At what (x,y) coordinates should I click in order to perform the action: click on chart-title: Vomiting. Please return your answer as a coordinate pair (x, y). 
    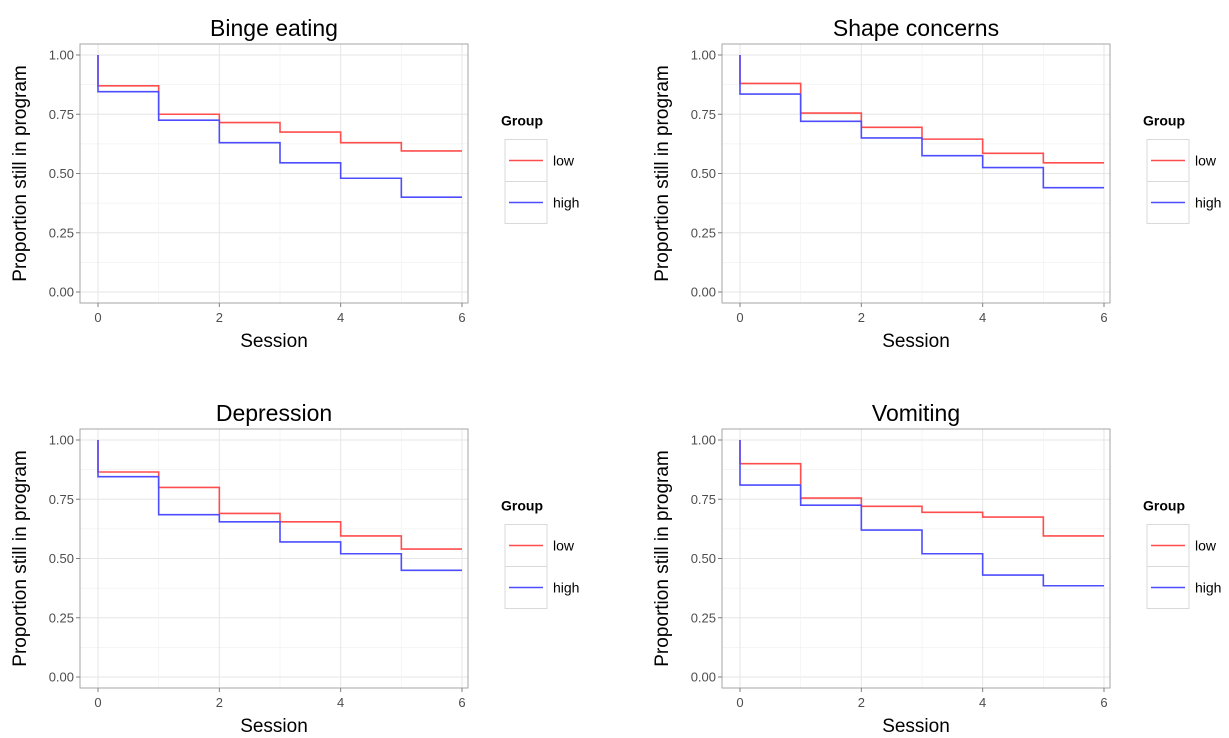
    Looking at the image, I should click on (916, 413).